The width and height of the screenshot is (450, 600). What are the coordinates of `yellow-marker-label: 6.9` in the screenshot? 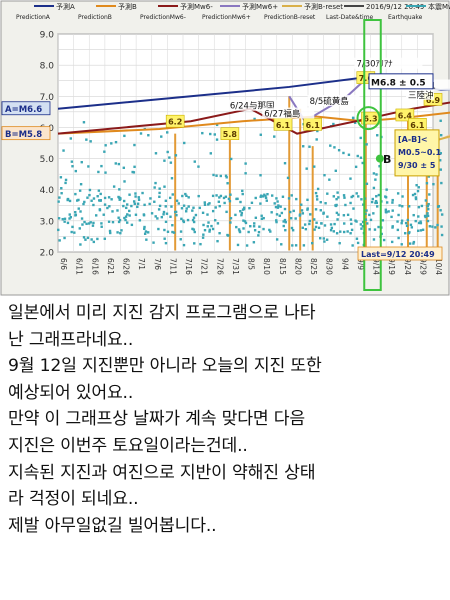 It's located at (433, 100).